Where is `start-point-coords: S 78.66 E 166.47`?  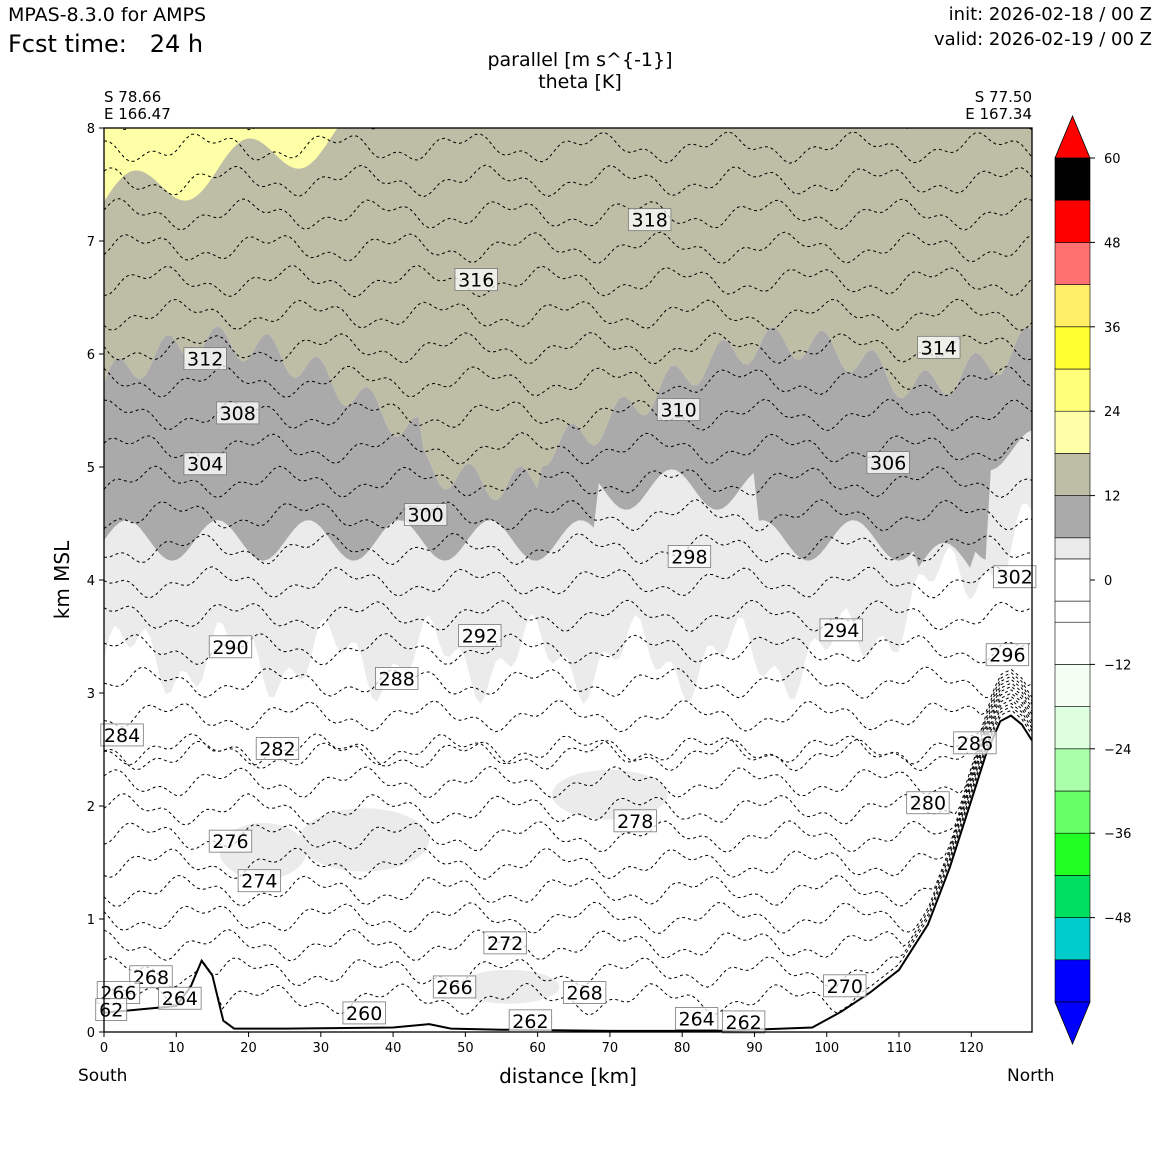
start-point-coords: S 78.66 E 166.47 is located at coordinates (137, 106).